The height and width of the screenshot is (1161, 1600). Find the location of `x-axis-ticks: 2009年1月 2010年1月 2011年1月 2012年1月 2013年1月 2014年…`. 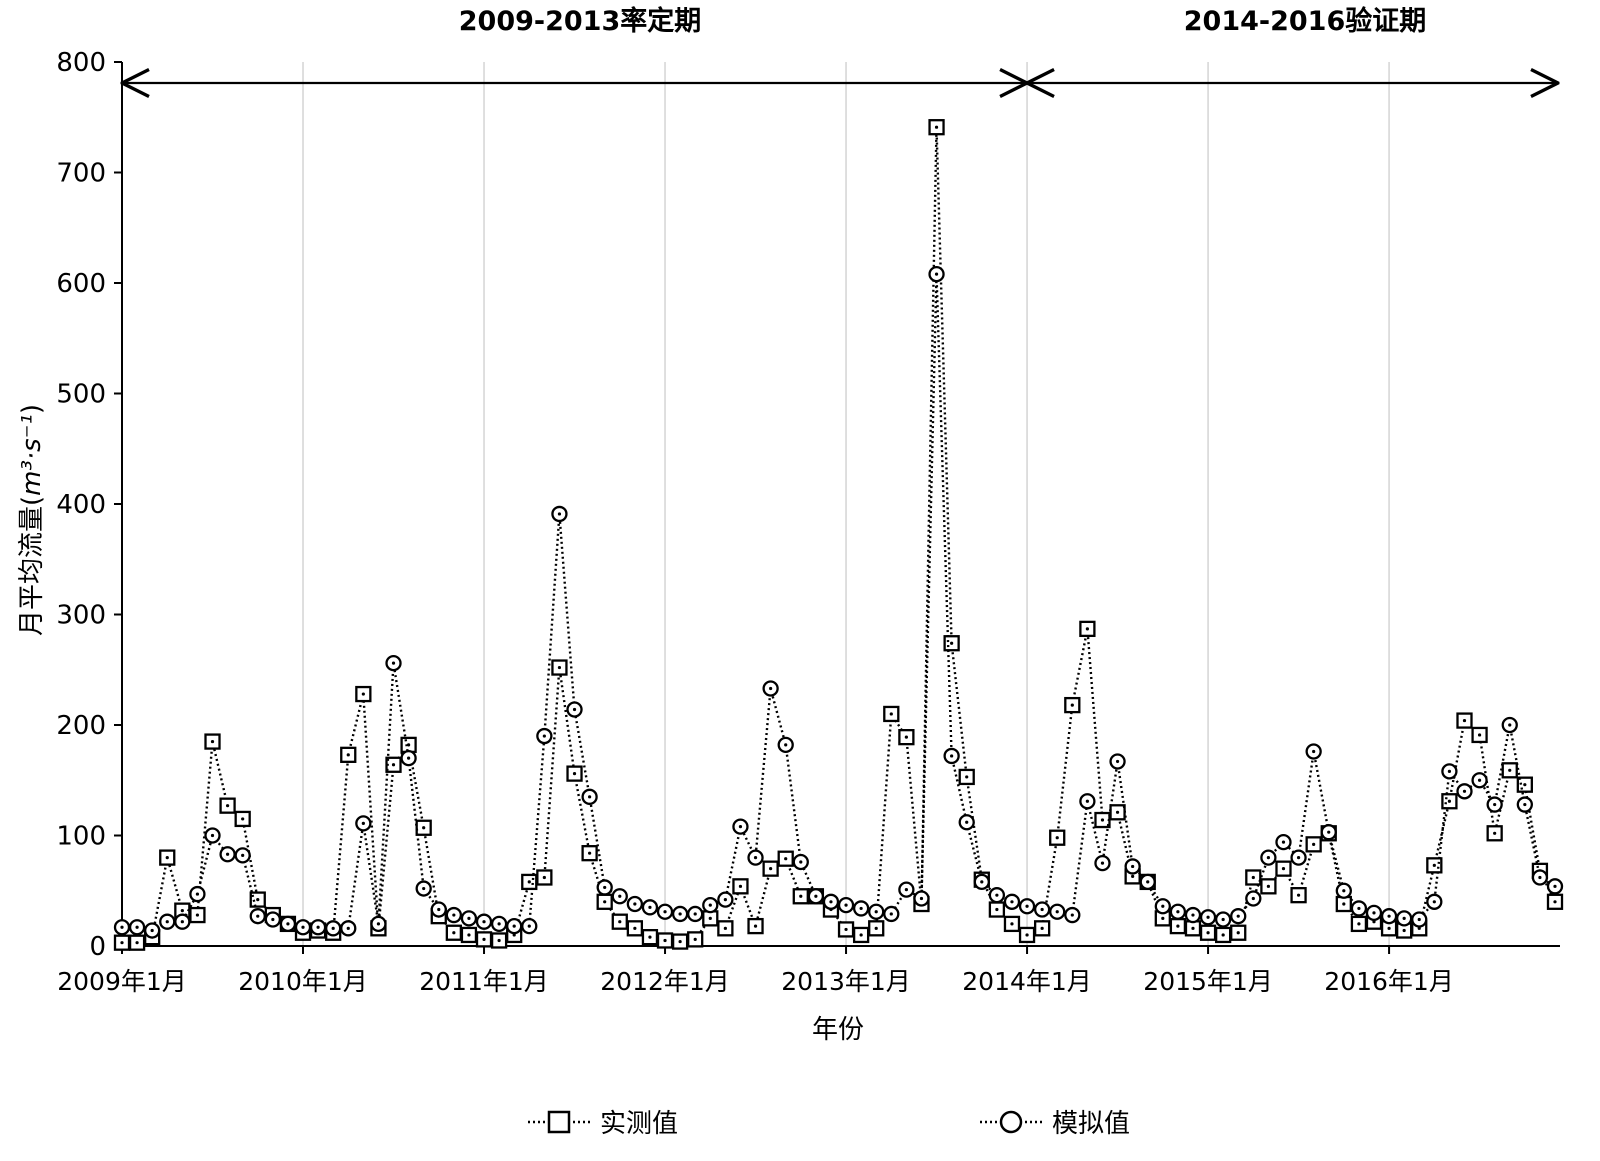

x-axis-ticks: 2009年1月 2010年1月 2011年1月 2012年1月 2013年1月 2014年… is located at coordinates (755, 971).